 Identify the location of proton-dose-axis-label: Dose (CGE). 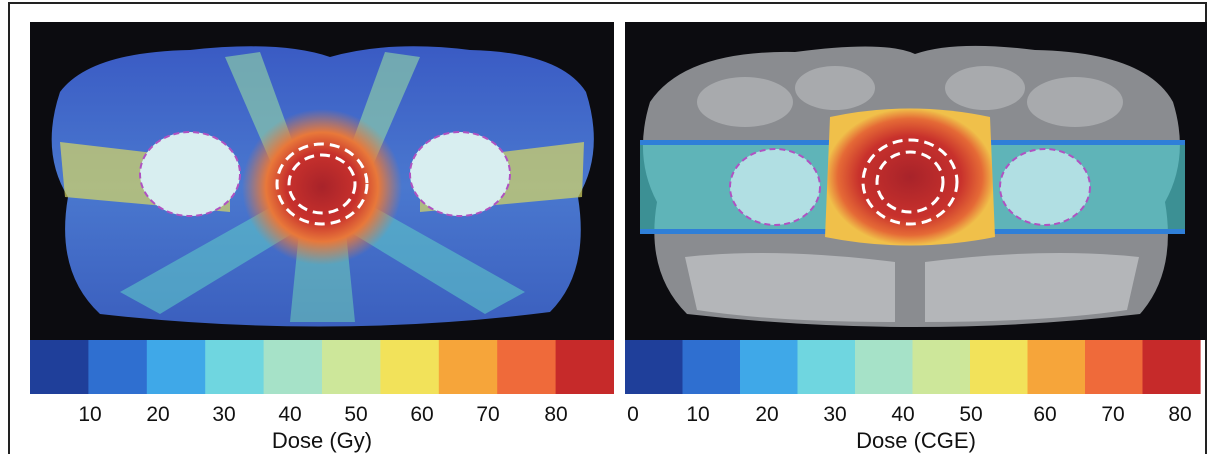
(916, 440).